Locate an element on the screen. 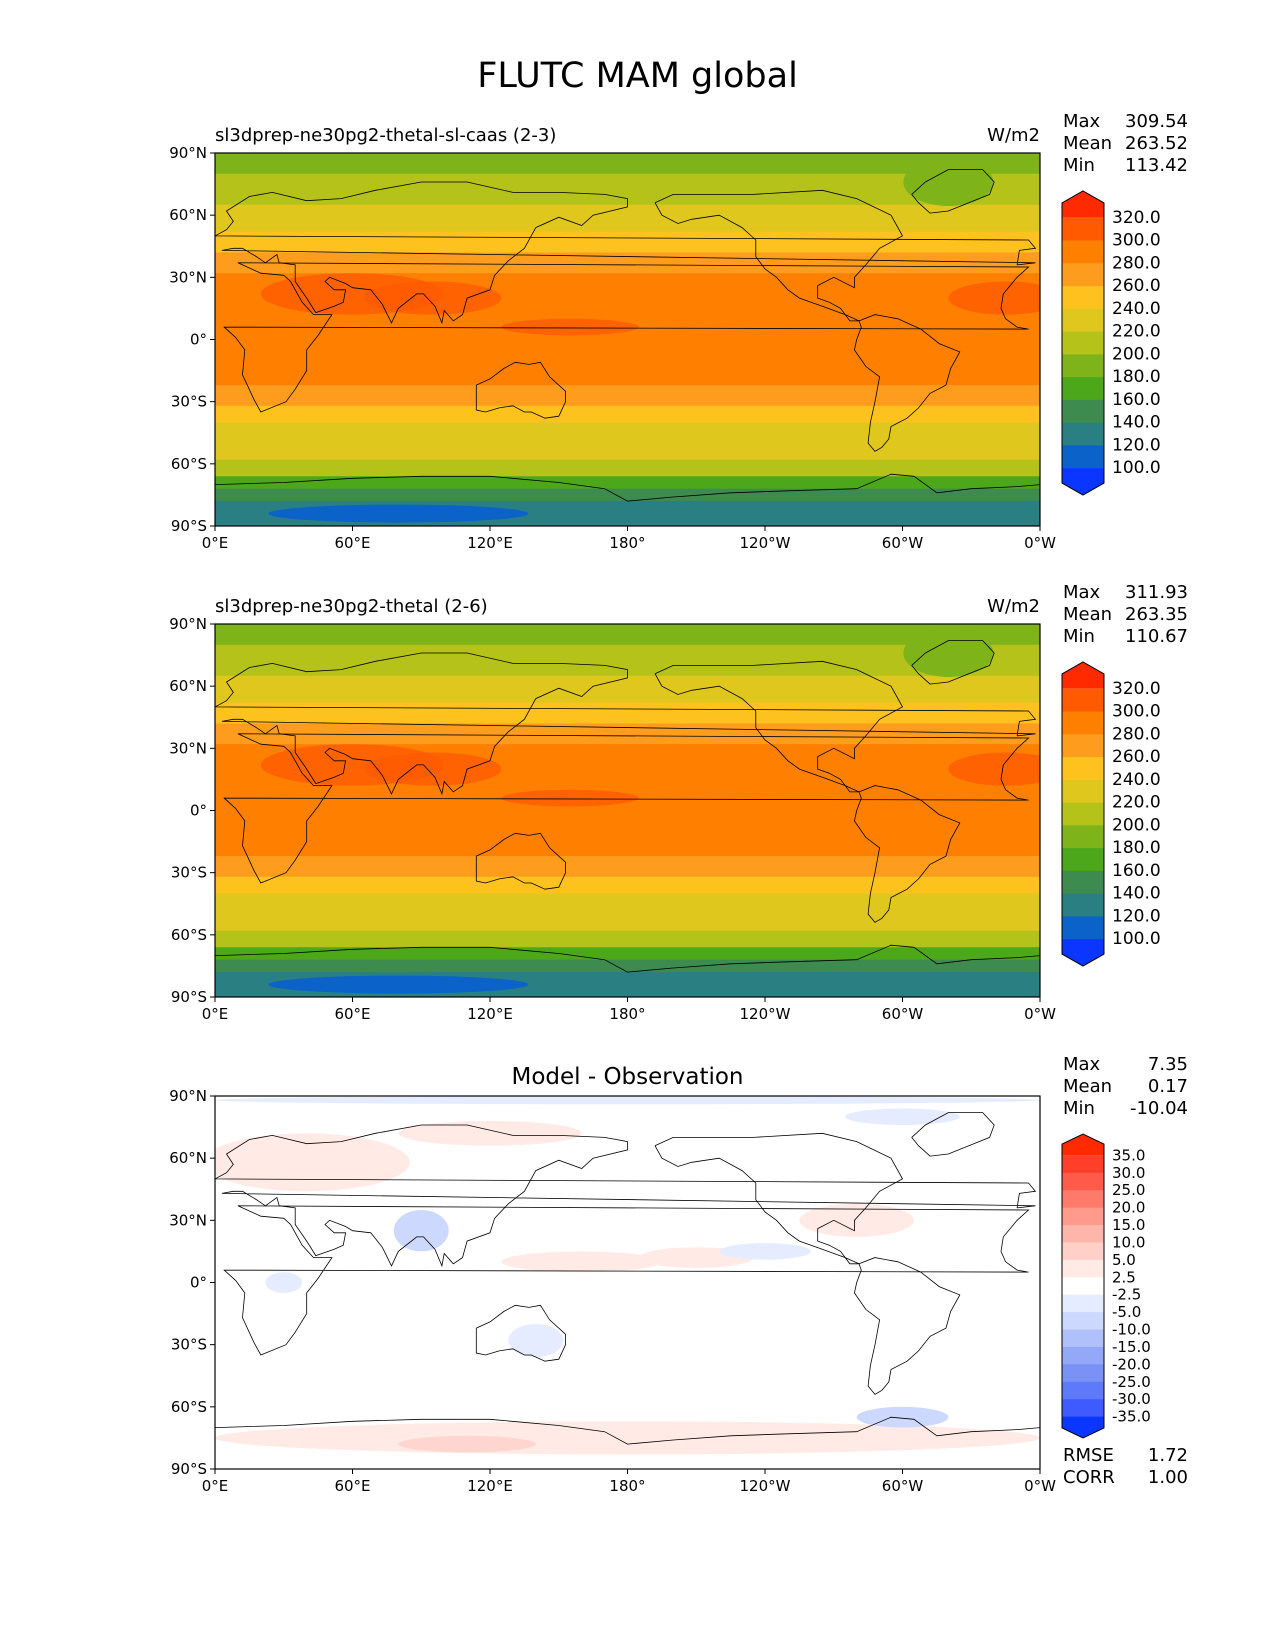  colorbar-level-label: 15.0 is located at coordinates (1128, 1225).